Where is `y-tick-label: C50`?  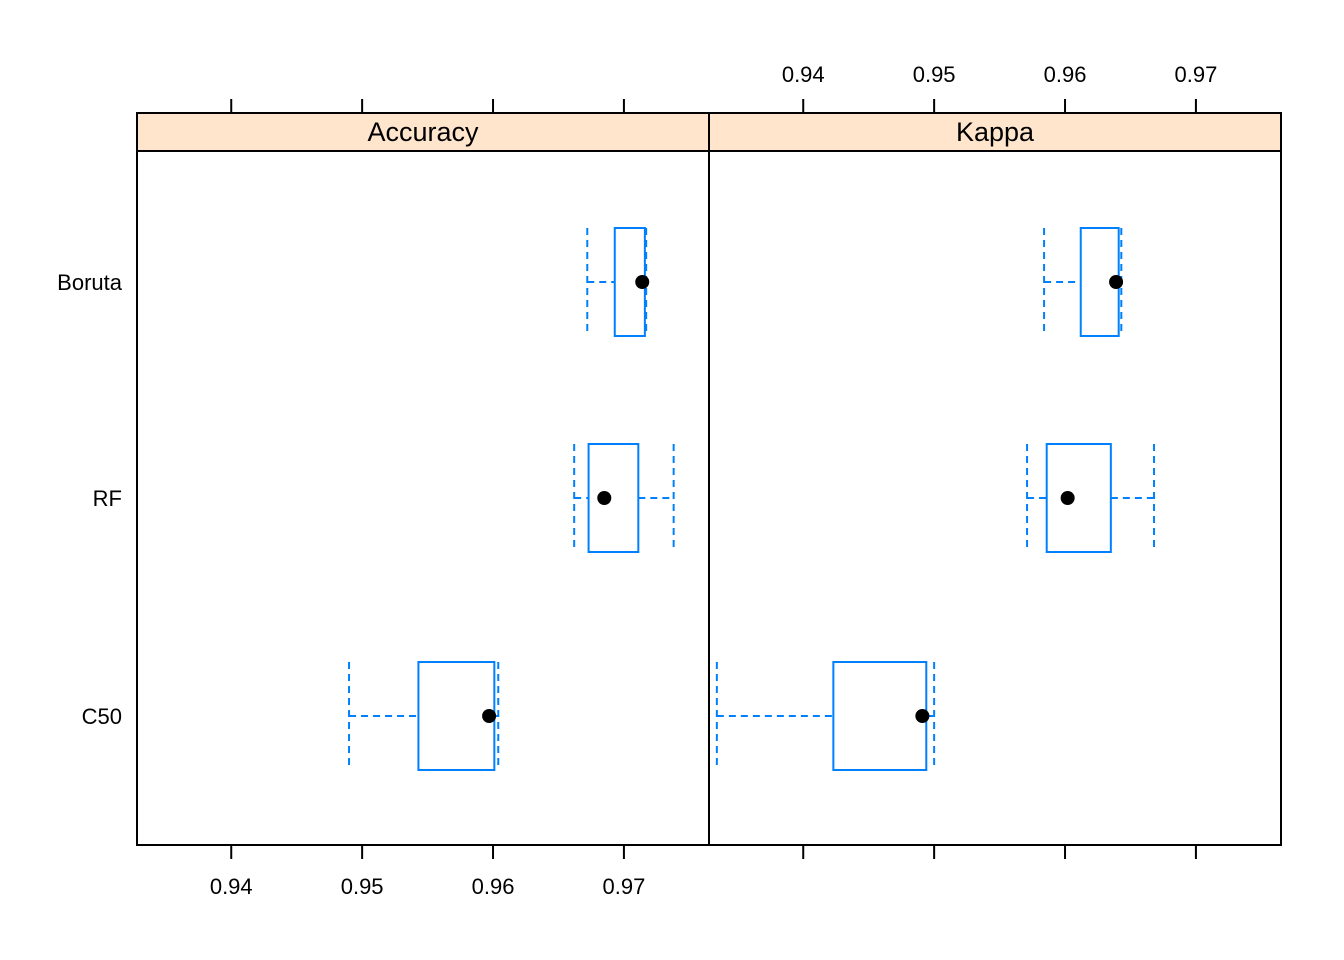
y-tick-label: C50 is located at coordinates (102, 716).